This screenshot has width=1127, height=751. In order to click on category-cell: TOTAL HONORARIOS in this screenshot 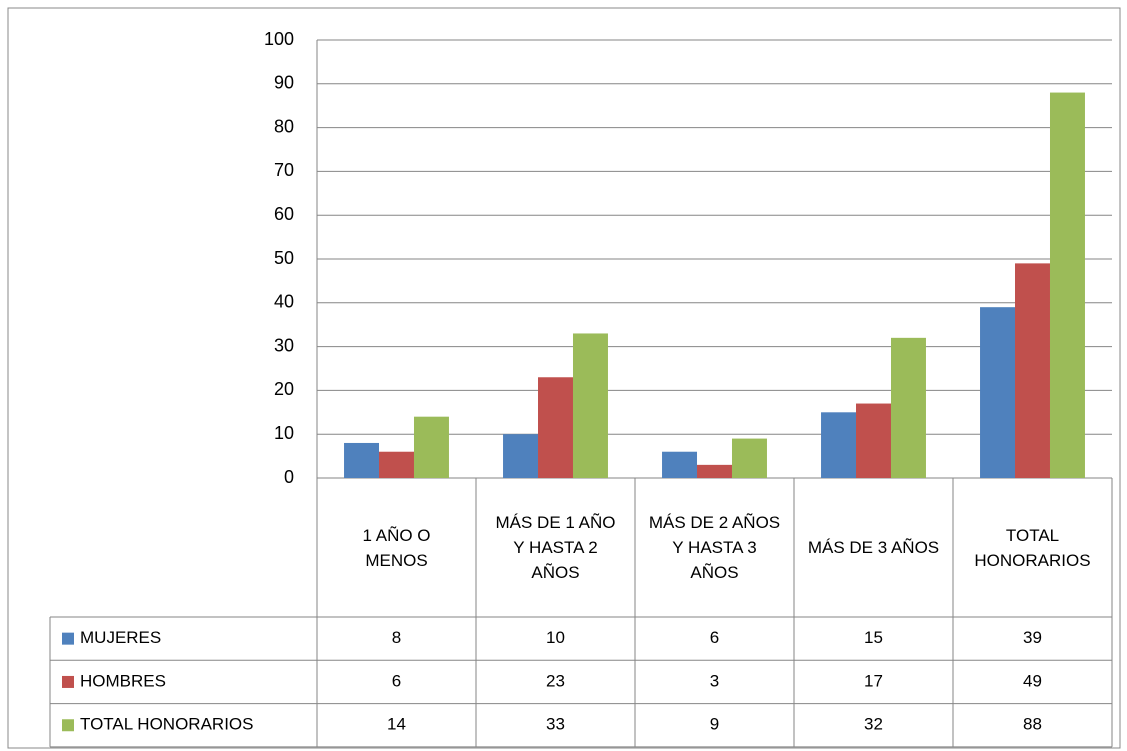, I will do `click(1032, 547)`.